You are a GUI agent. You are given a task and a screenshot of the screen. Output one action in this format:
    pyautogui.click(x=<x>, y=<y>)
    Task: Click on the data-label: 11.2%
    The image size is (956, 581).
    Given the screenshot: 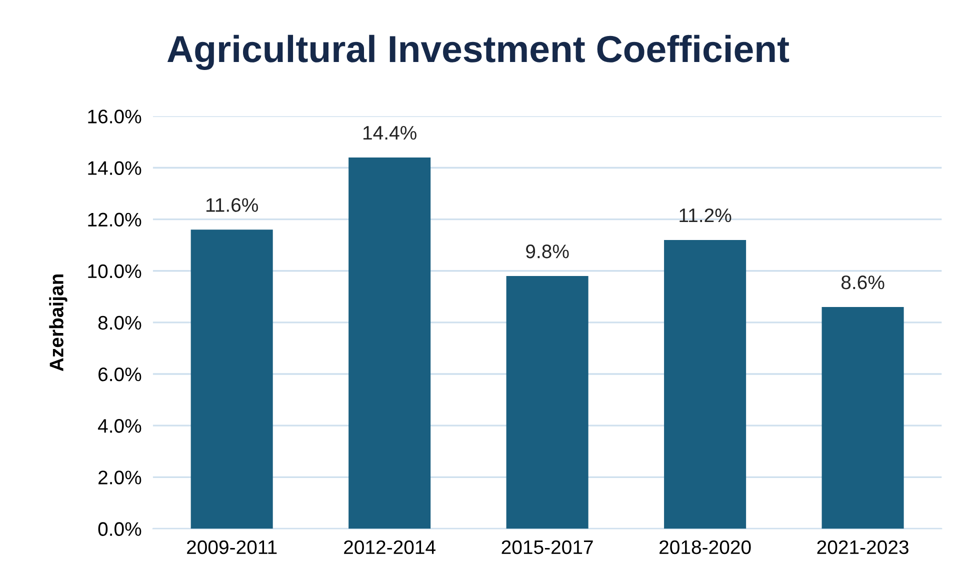 What is the action you would take?
    pyautogui.click(x=706, y=215)
    